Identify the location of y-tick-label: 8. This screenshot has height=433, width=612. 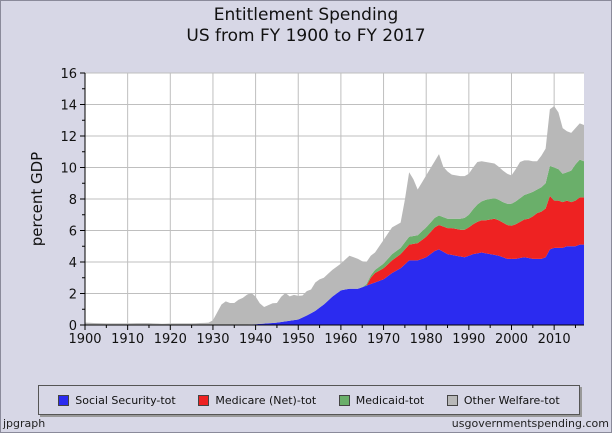
(73, 200).